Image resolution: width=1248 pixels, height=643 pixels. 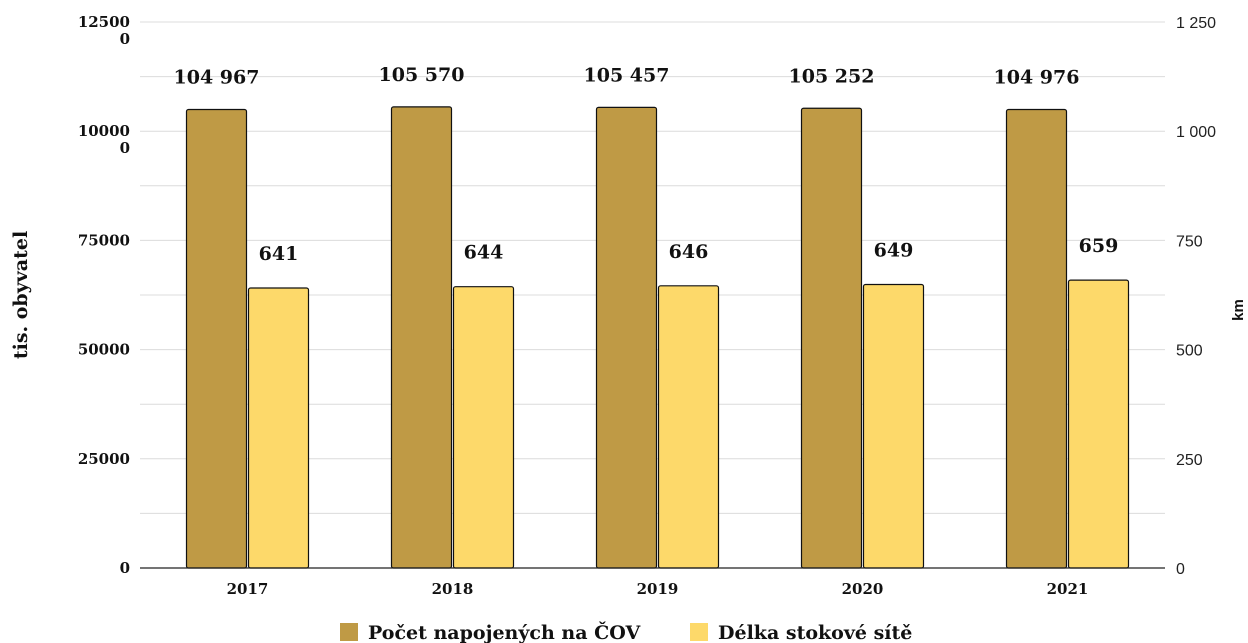 I want to click on y-tick-label: 10000 0, so click(x=104, y=139).